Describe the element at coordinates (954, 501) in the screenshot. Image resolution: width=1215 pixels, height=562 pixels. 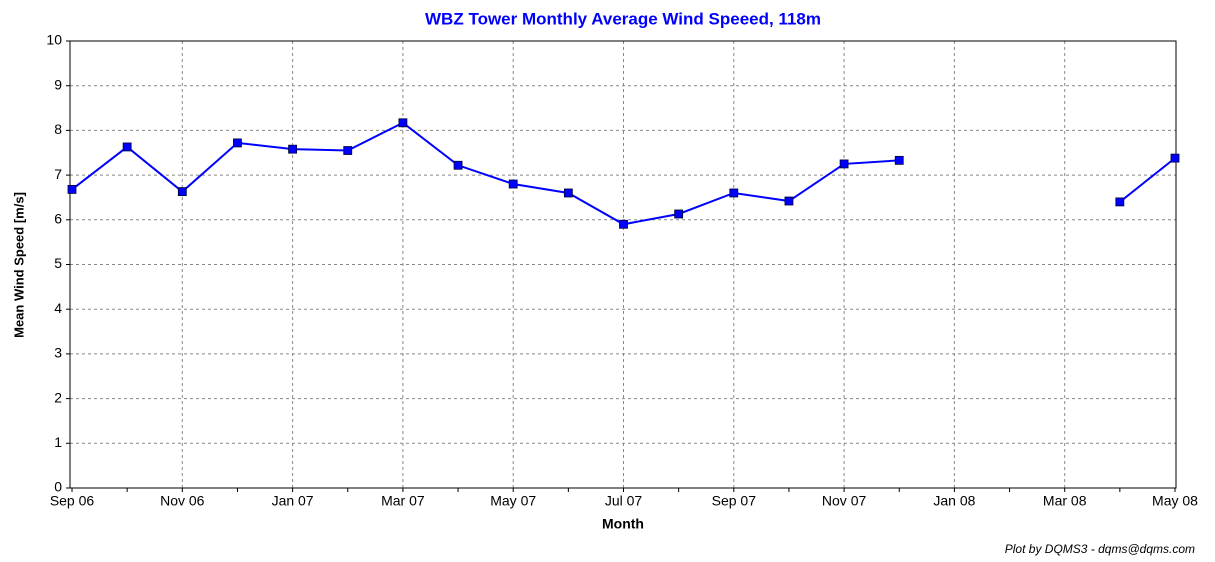
I see `x-tick-label: Jan 08` at that location.